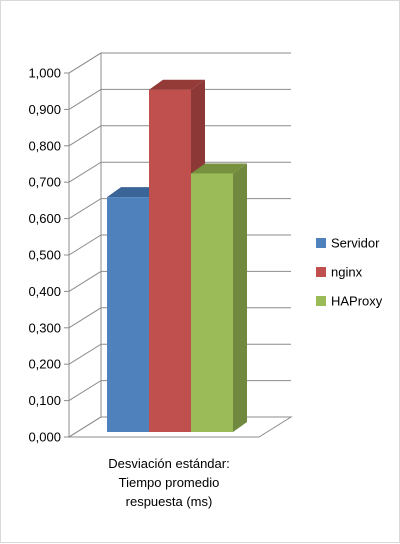 This screenshot has height=544, width=400. Describe the element at coordinates (357, 301) in the screenshot. I see `legend-label: HAProxy` at that location.